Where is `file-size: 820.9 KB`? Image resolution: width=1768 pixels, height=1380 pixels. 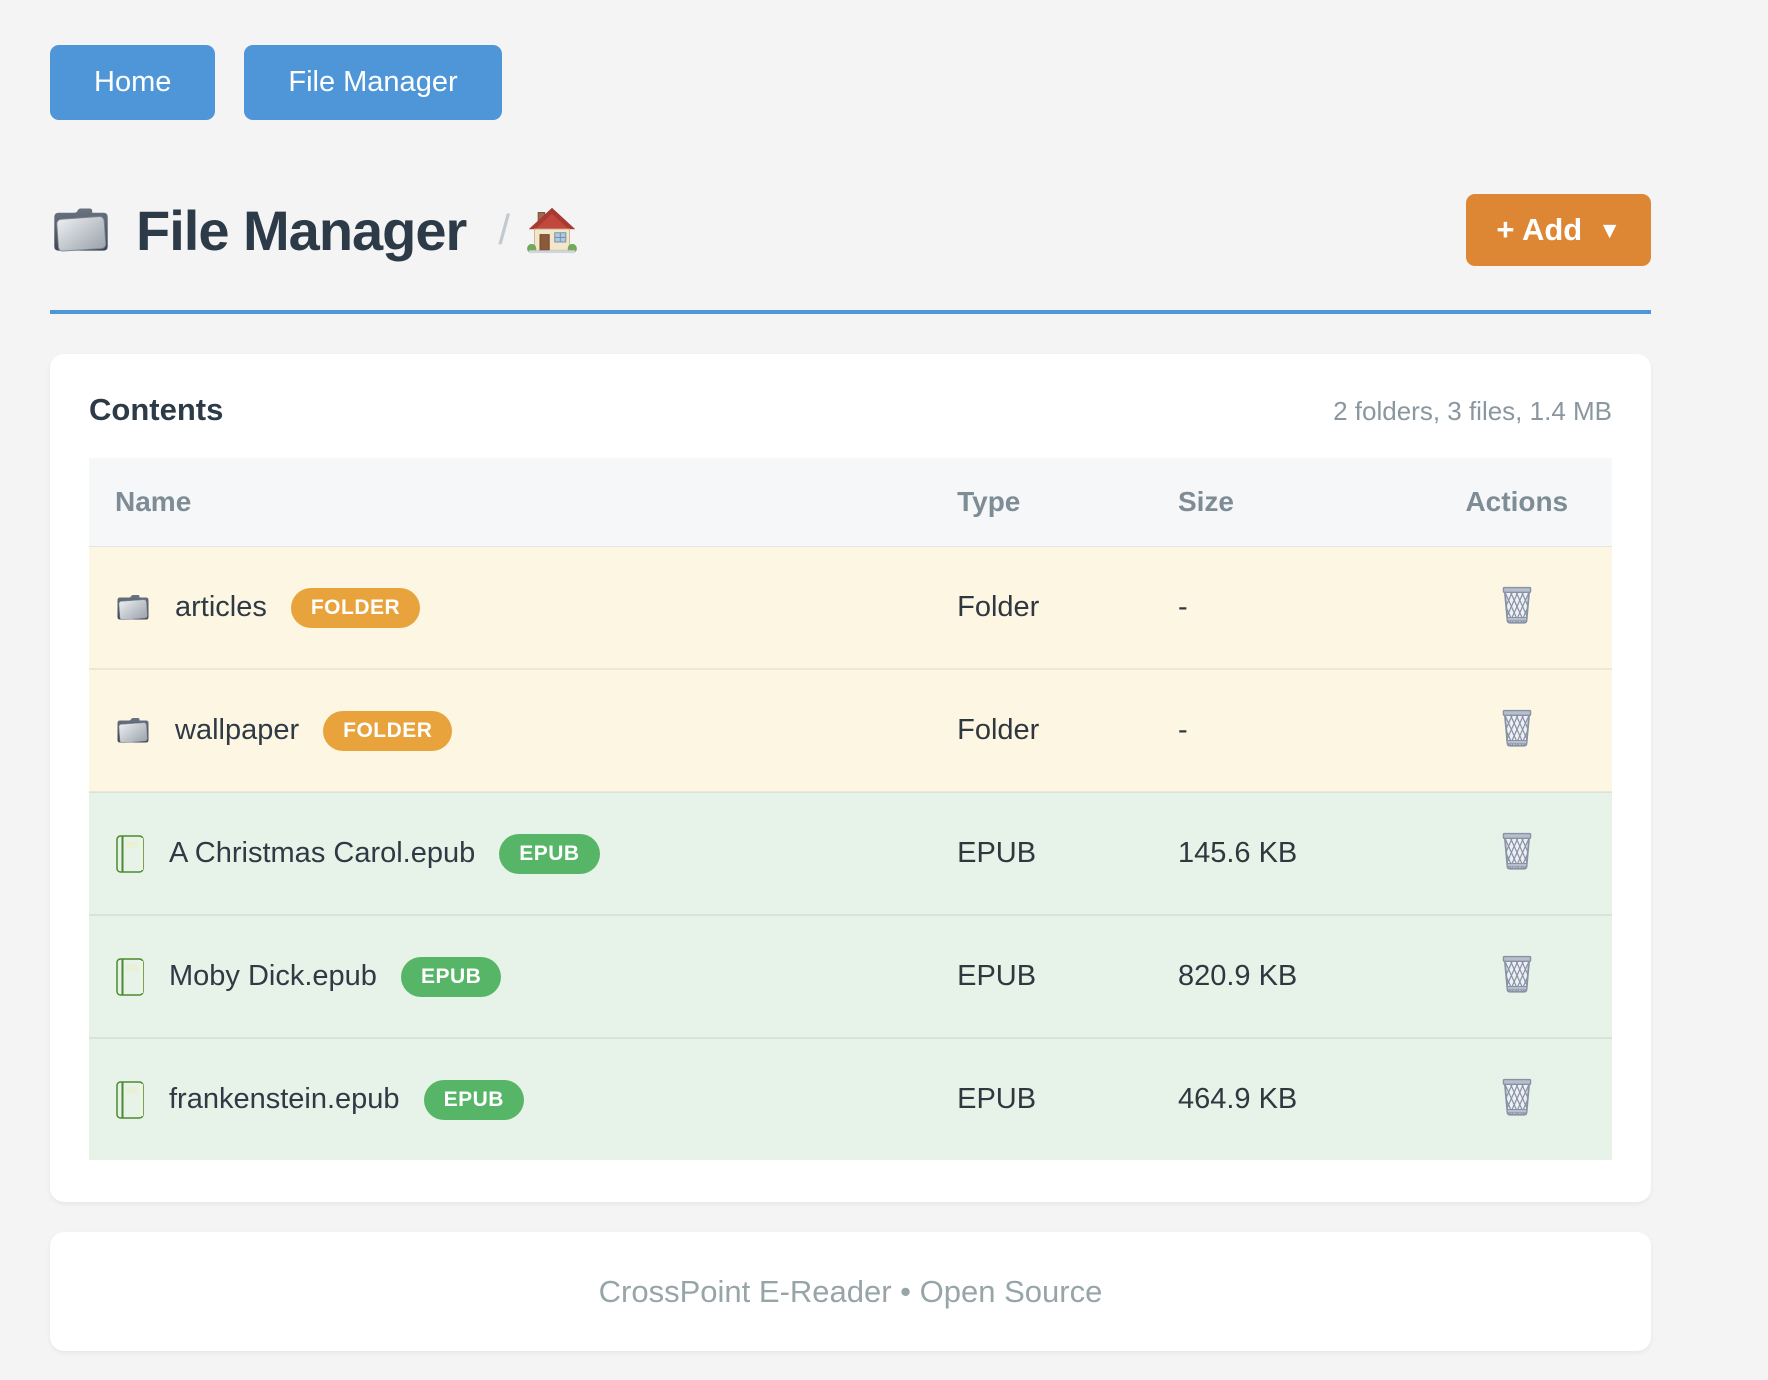
file-size: 820.9 KB is located at coordinates (1237, 976).